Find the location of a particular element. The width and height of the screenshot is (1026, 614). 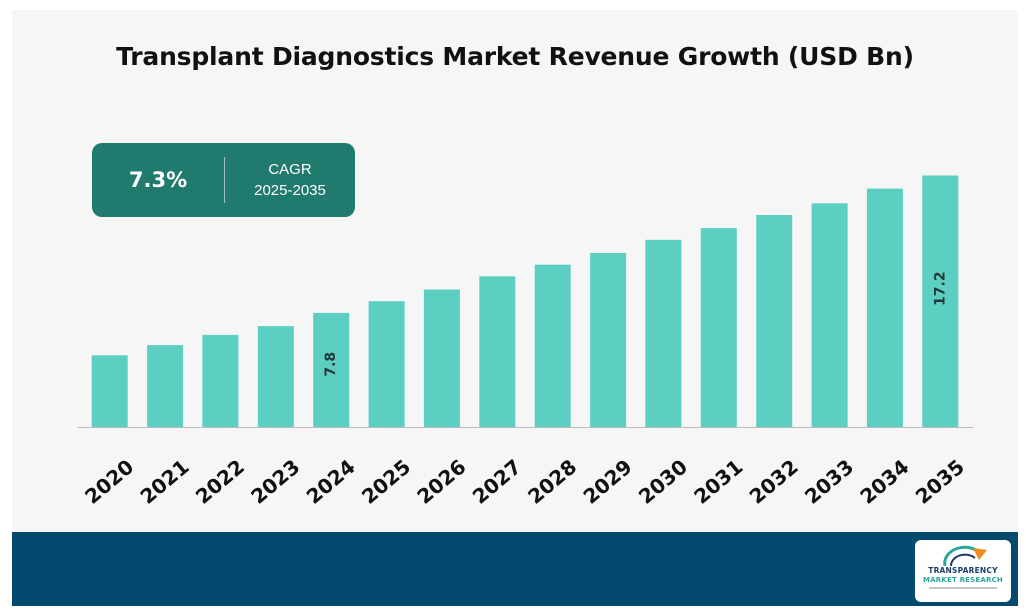

cagr-label: CAGR is located at coordinates (290, 169).